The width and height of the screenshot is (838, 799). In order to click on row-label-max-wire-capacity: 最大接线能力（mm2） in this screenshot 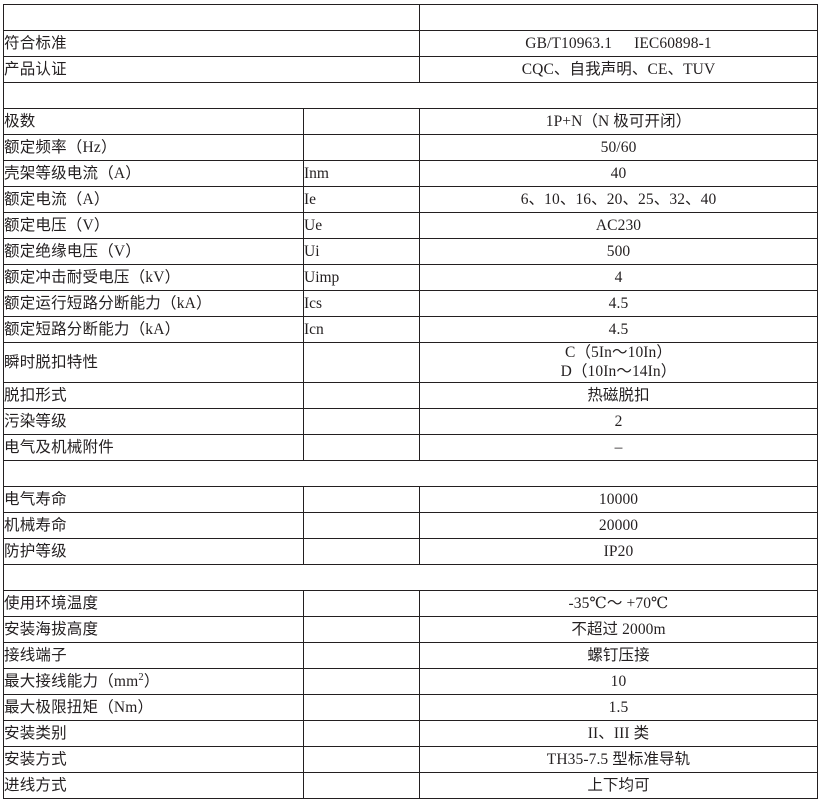, I will do `click(153, 681)`.